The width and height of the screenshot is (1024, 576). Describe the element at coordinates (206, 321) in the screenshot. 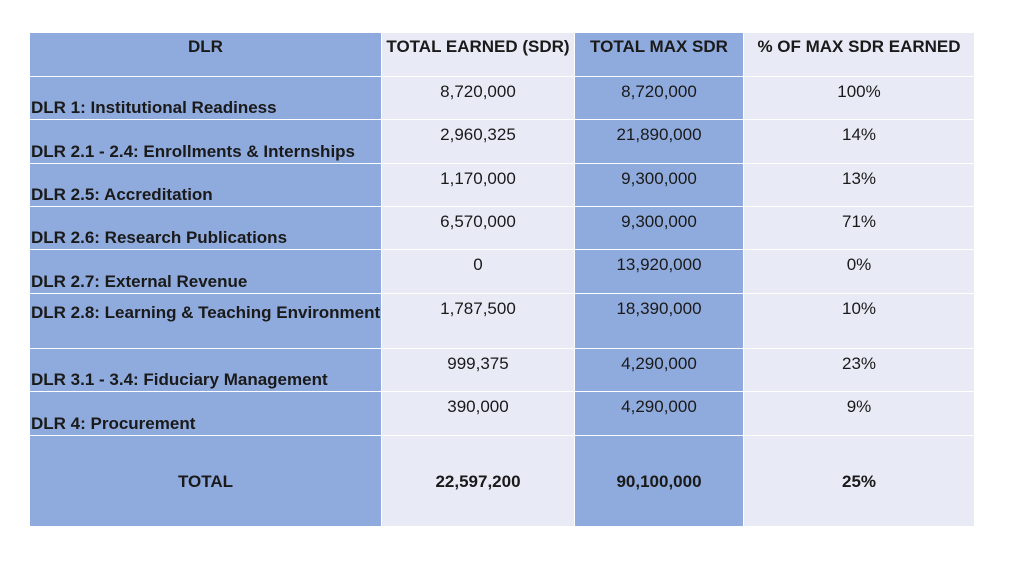

I see `row-label: DLR 2.8: Learning & Teaching Environment` at that location.